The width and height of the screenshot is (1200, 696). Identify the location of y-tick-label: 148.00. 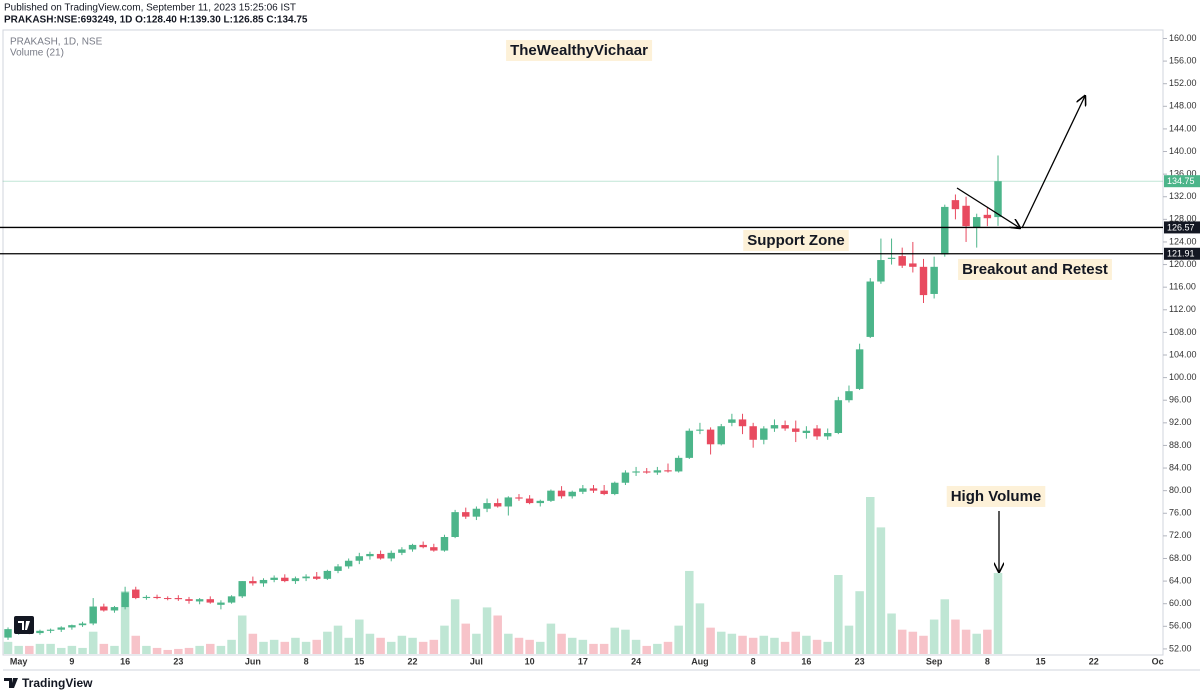
(1183, 106).